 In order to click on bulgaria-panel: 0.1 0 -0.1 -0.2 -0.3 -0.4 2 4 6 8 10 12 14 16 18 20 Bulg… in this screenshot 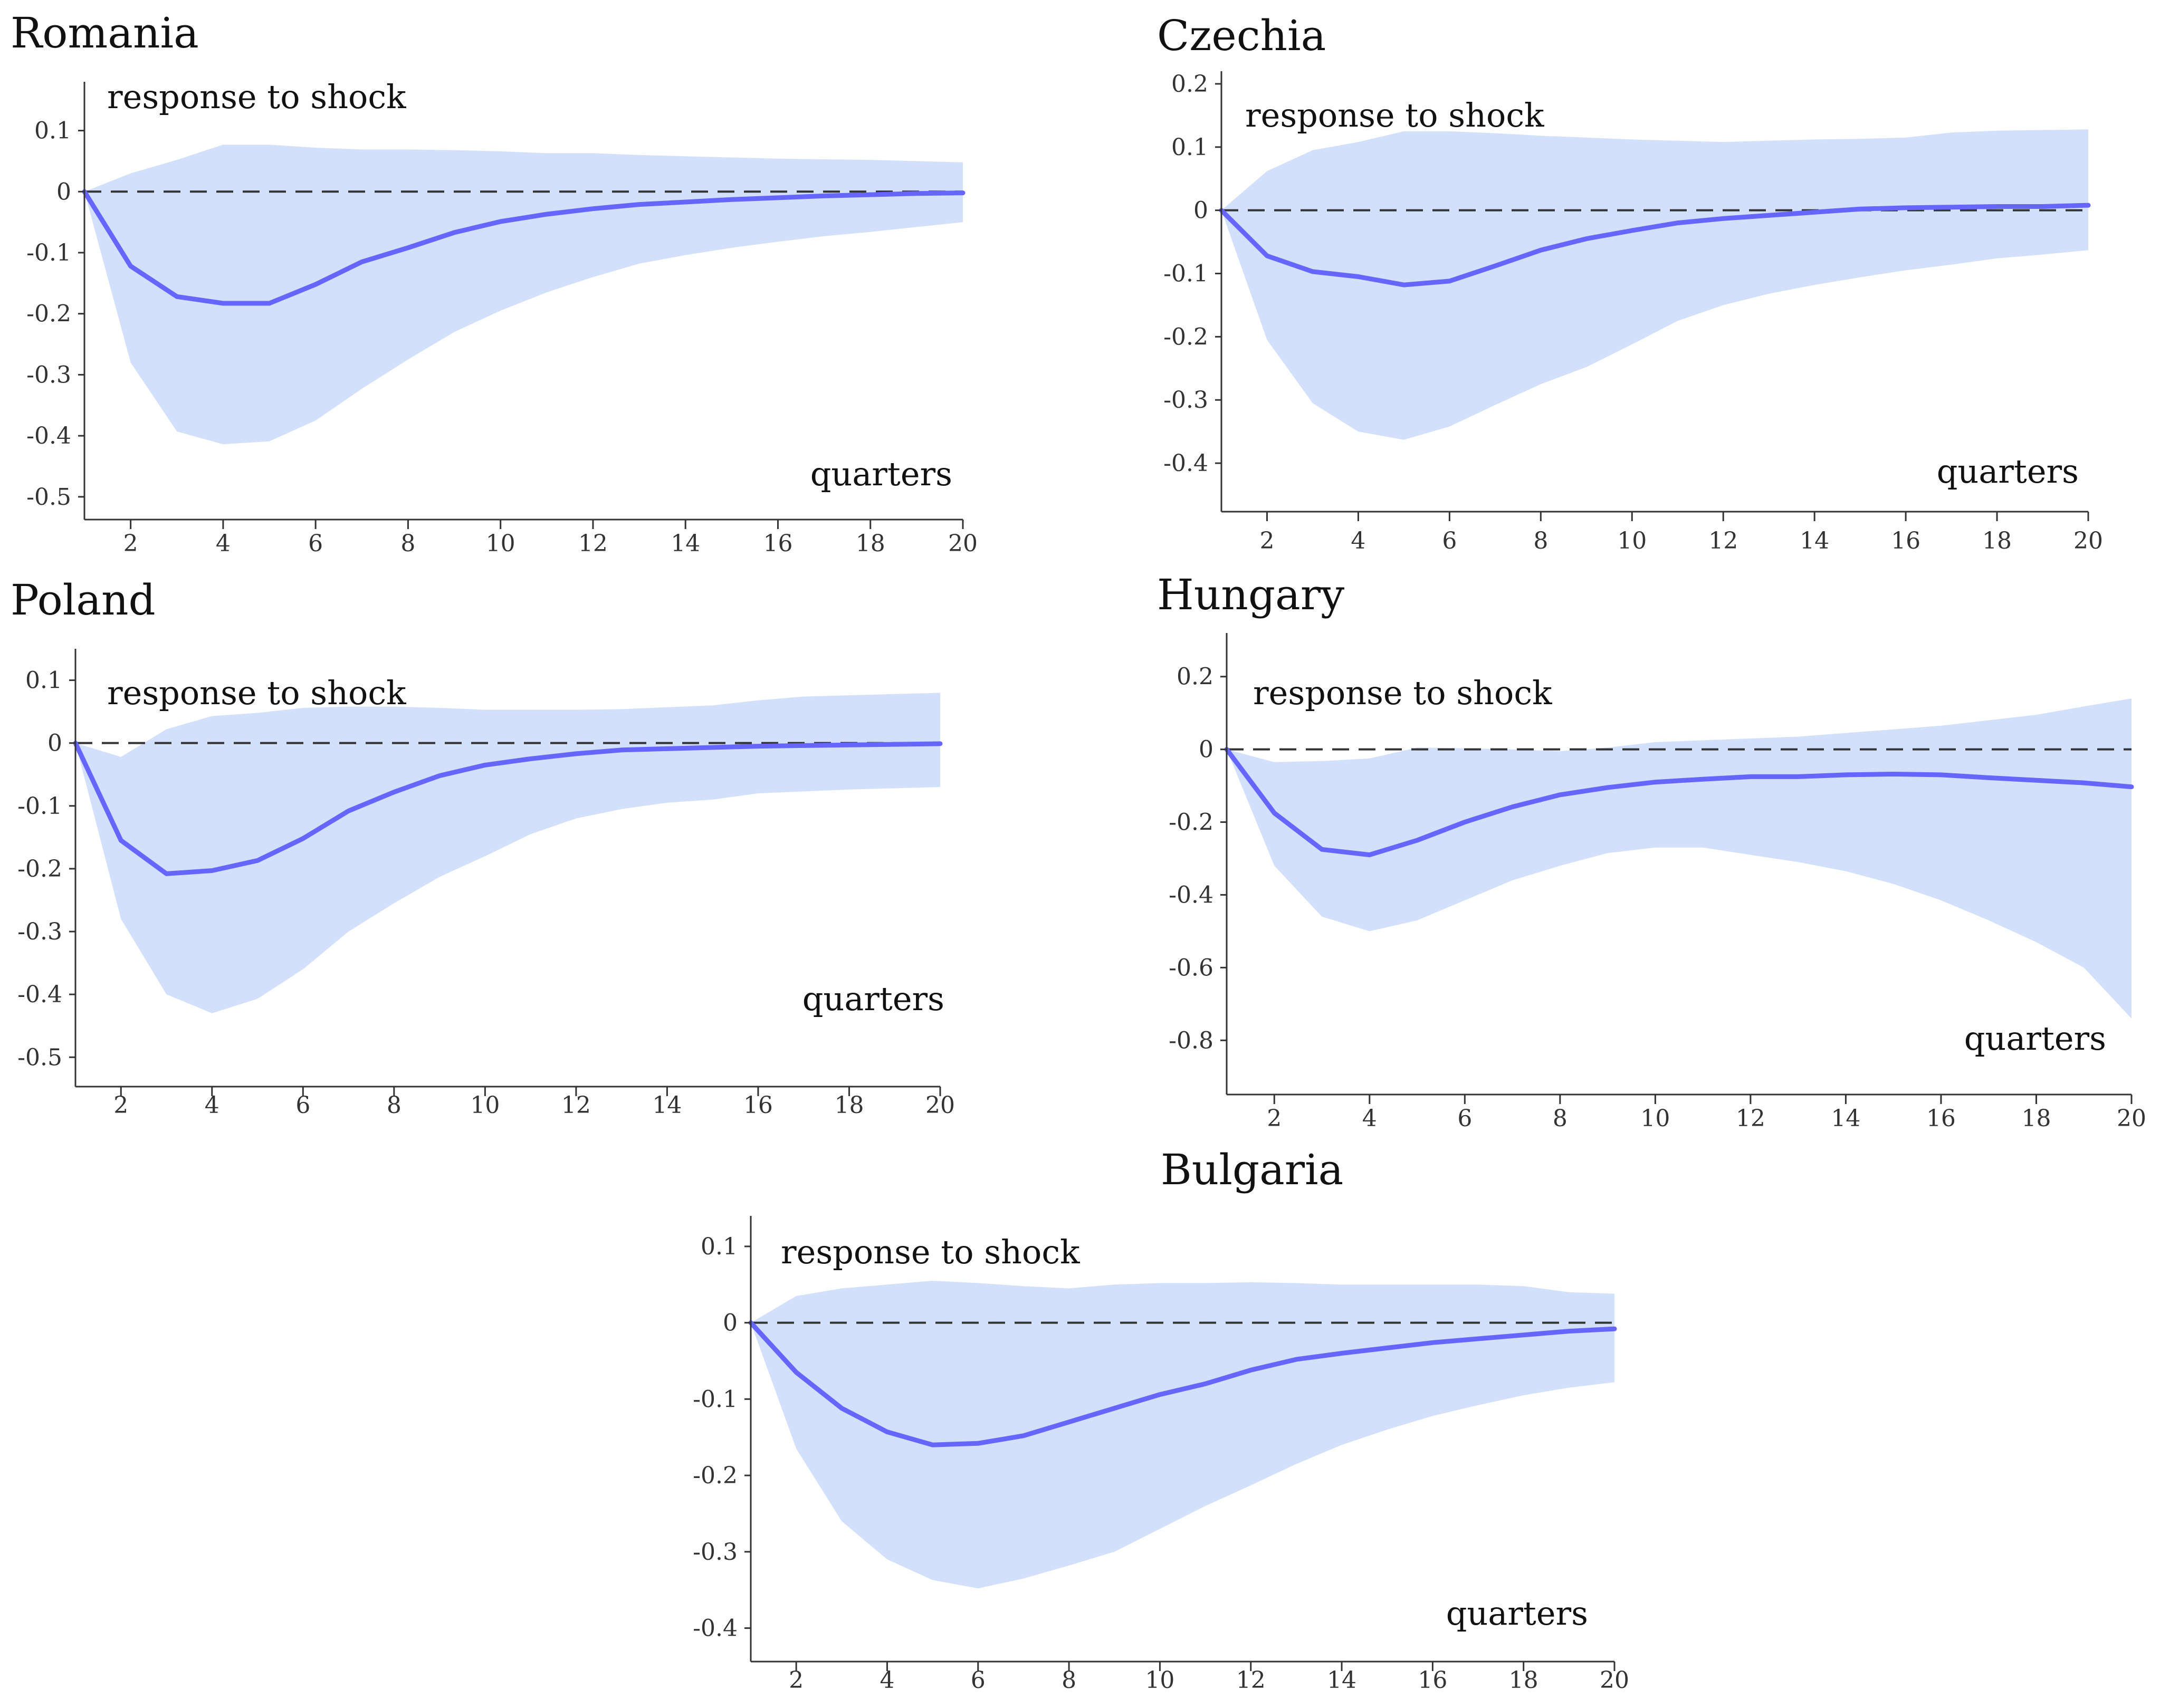, I will do `click(1161, 1419)`.